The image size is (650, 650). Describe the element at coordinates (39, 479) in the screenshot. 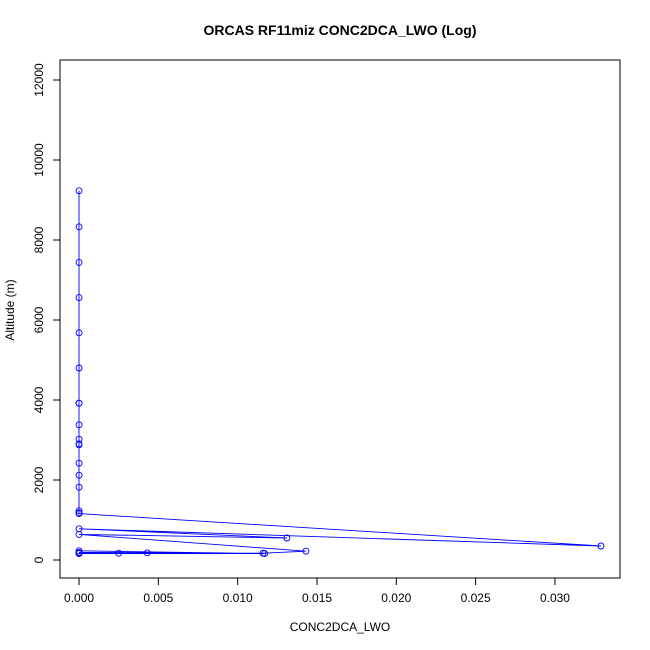

I see `y-tick-label: 2000` at that location.